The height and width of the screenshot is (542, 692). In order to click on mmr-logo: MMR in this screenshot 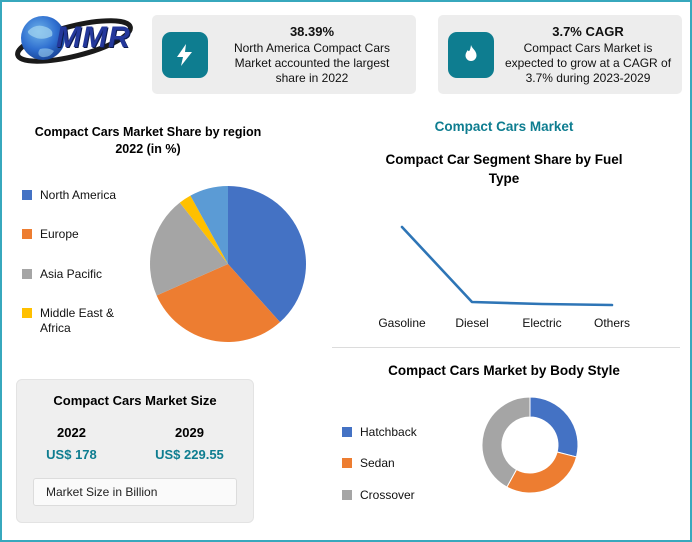, I will do `click(79, 41)`.